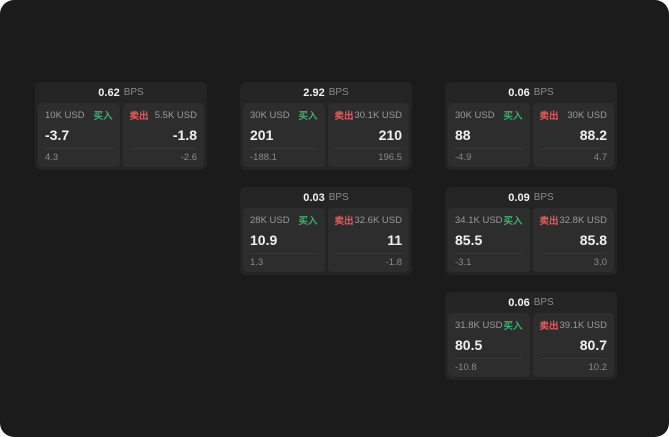 The height and width of the screenshot is (437, 669). I want to click on sell-header-row: 卖出 30.1K USD, so click(368, 115).